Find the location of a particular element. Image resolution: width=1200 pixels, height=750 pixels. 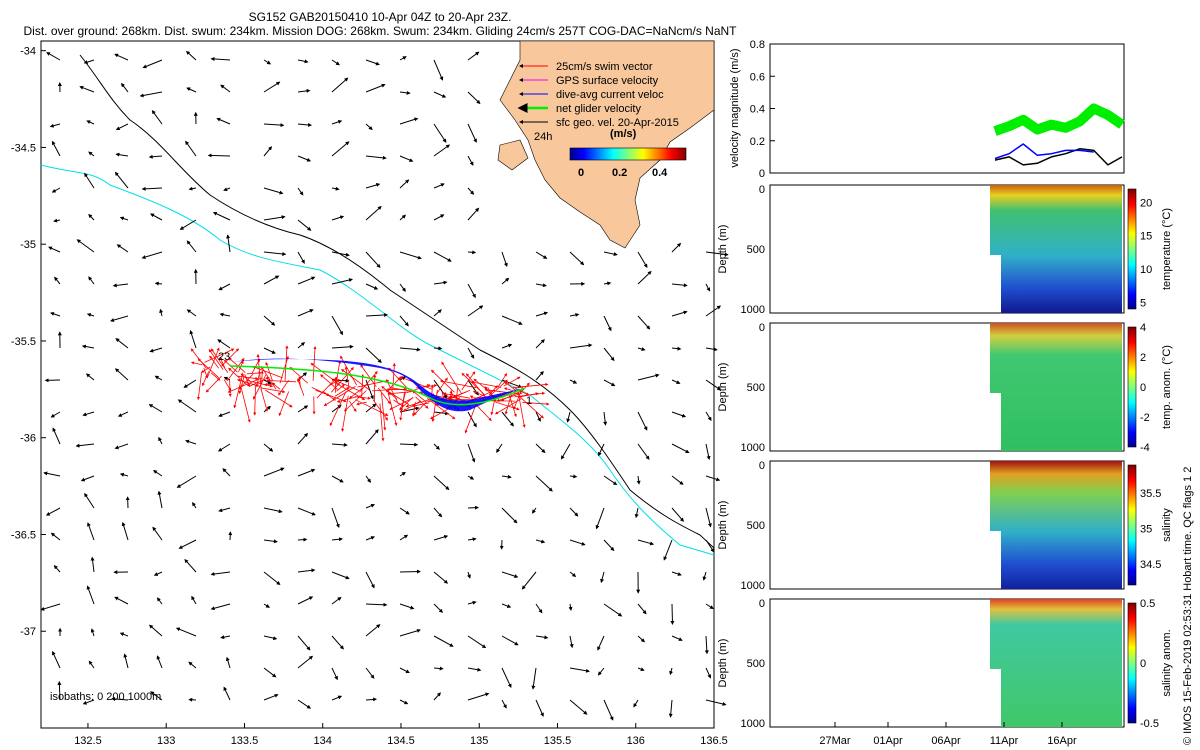

colorbar-tick-1: 0.2 is located at coordinates (619, 173).